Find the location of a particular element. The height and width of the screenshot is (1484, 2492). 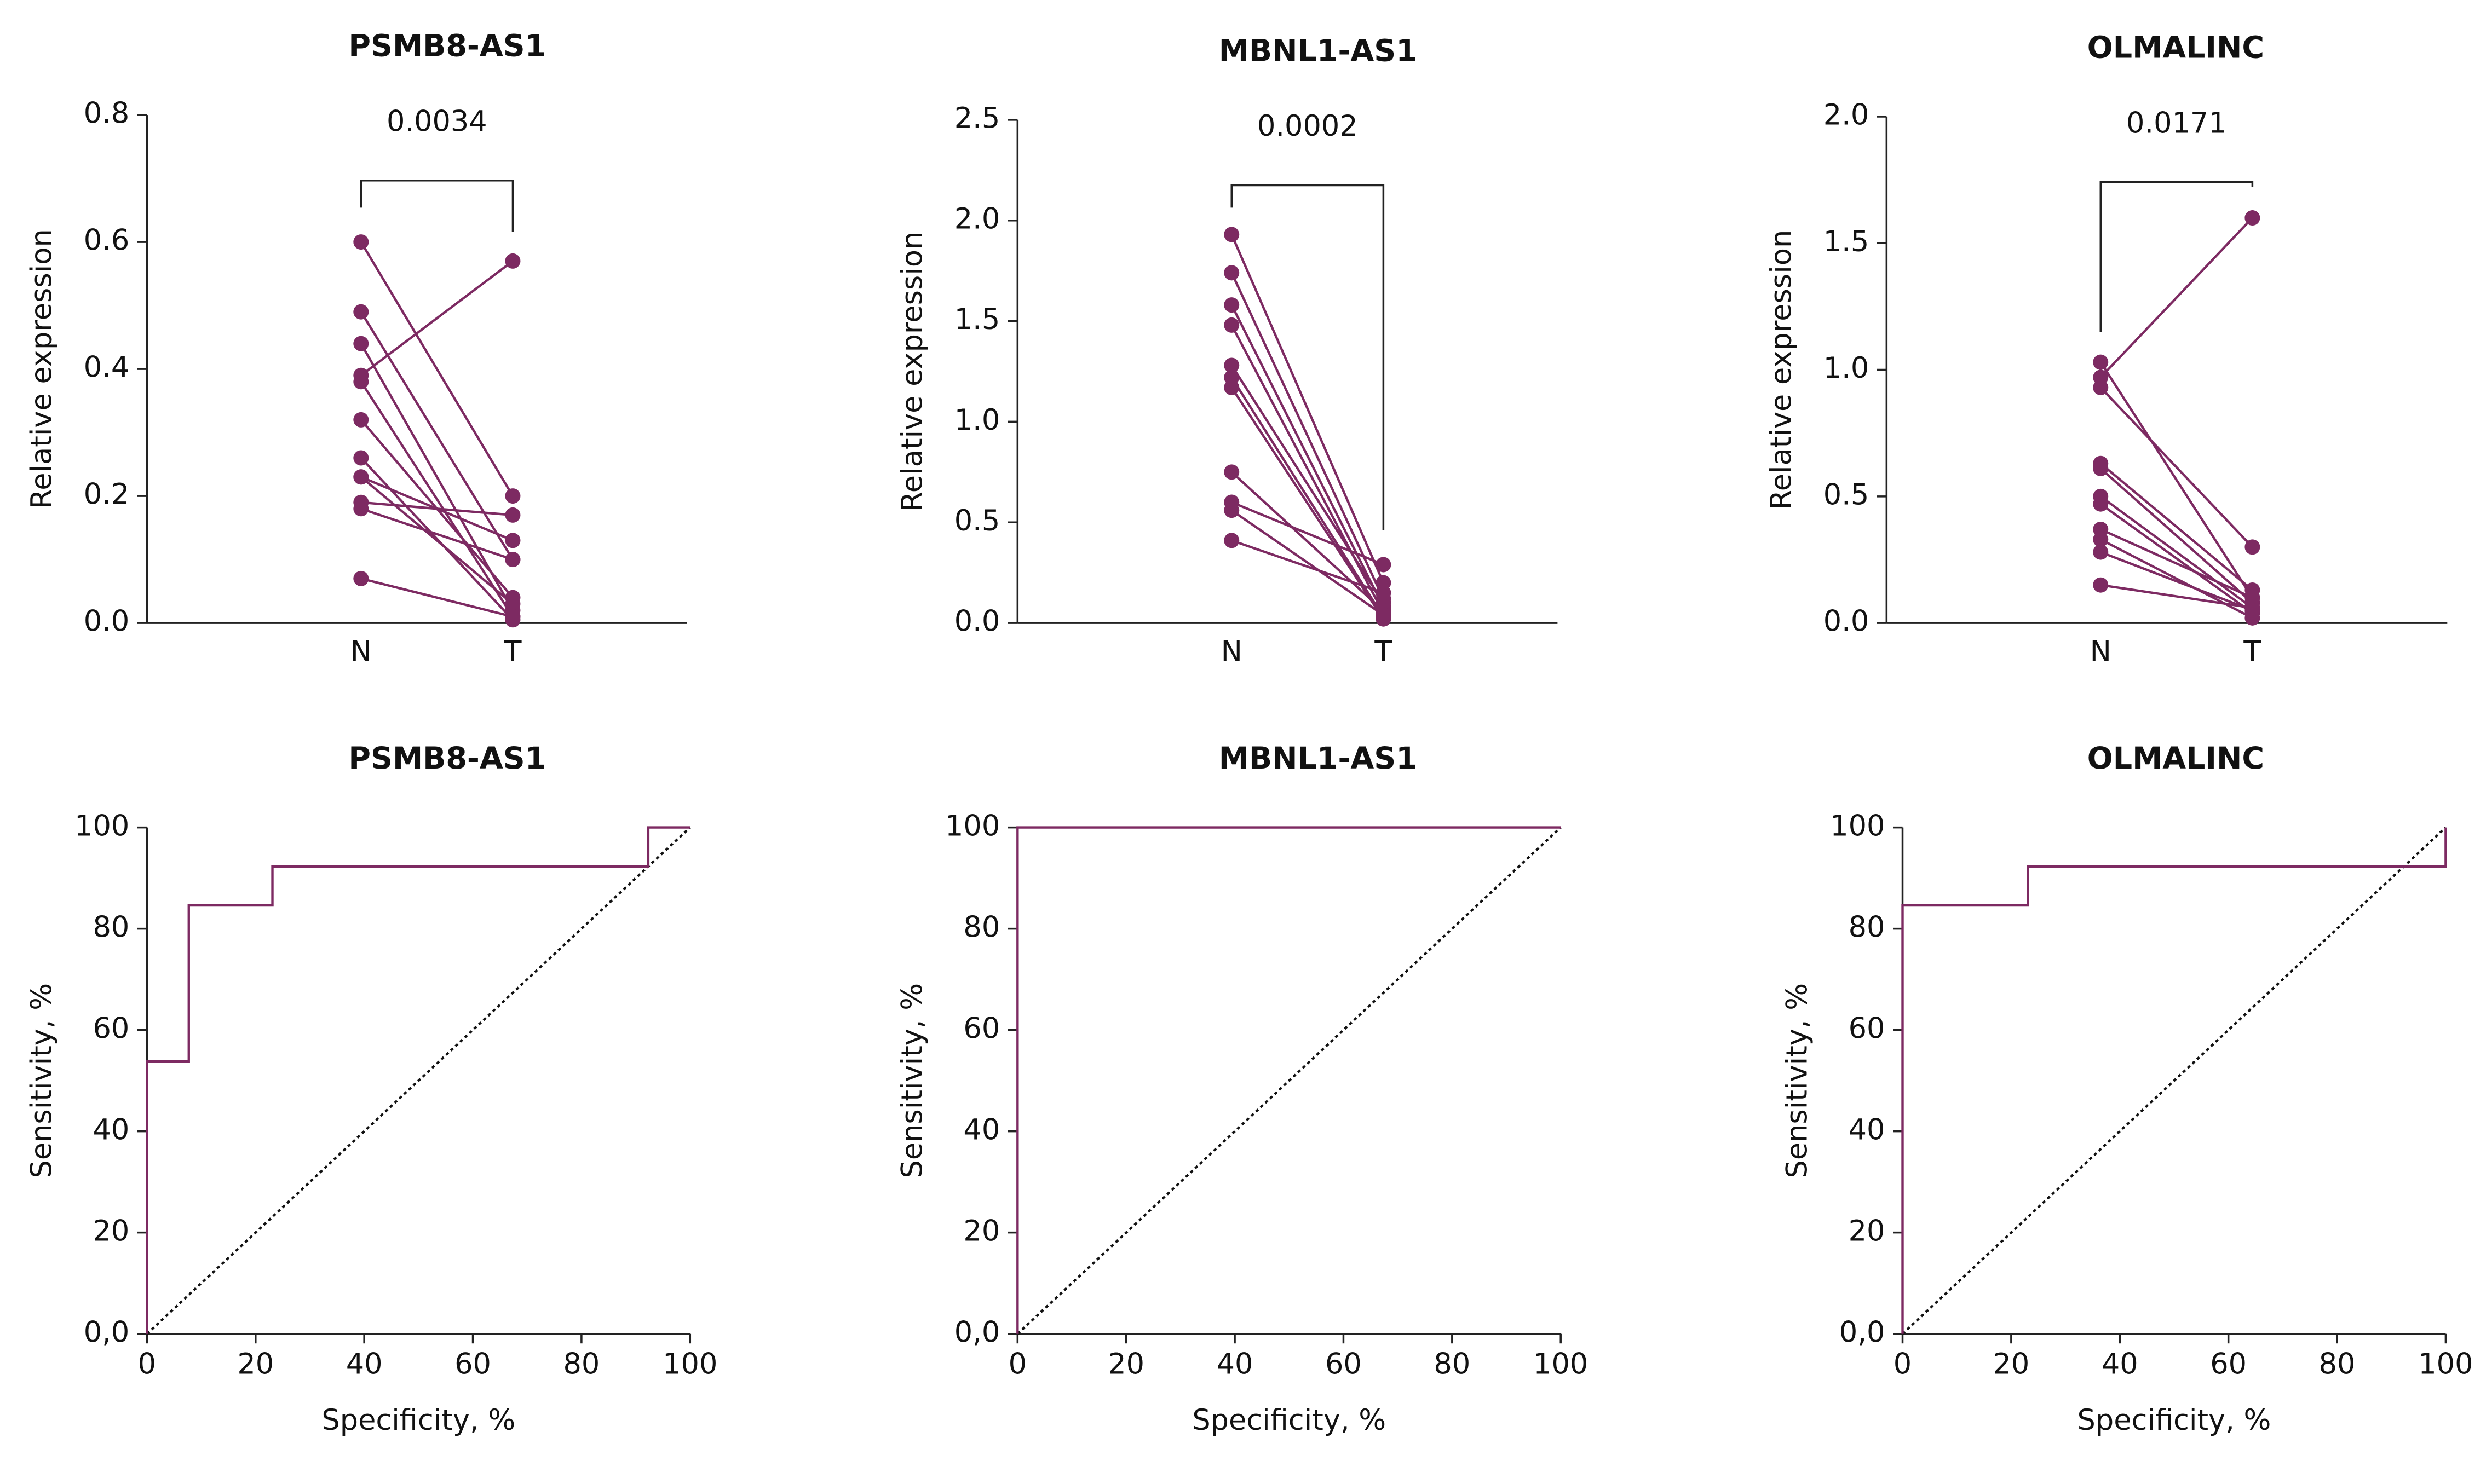

x-tick-label: T is located at coordinates (1383, 651).